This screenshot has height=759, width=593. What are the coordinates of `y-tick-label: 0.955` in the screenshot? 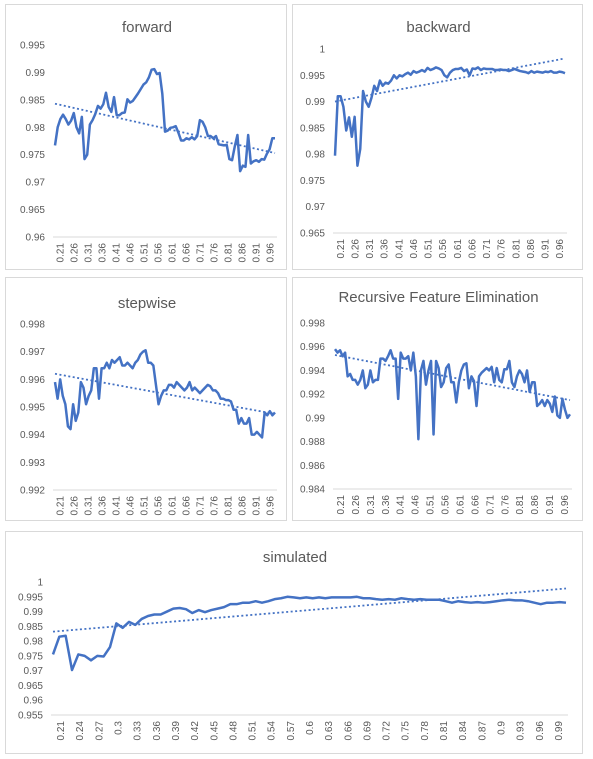 It's located at (30, 716).